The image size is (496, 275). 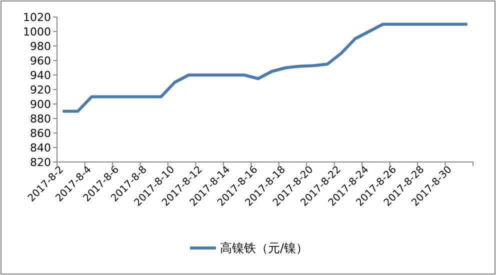 I want to click on y-tick-label: 880, so click(x=40, y=119).